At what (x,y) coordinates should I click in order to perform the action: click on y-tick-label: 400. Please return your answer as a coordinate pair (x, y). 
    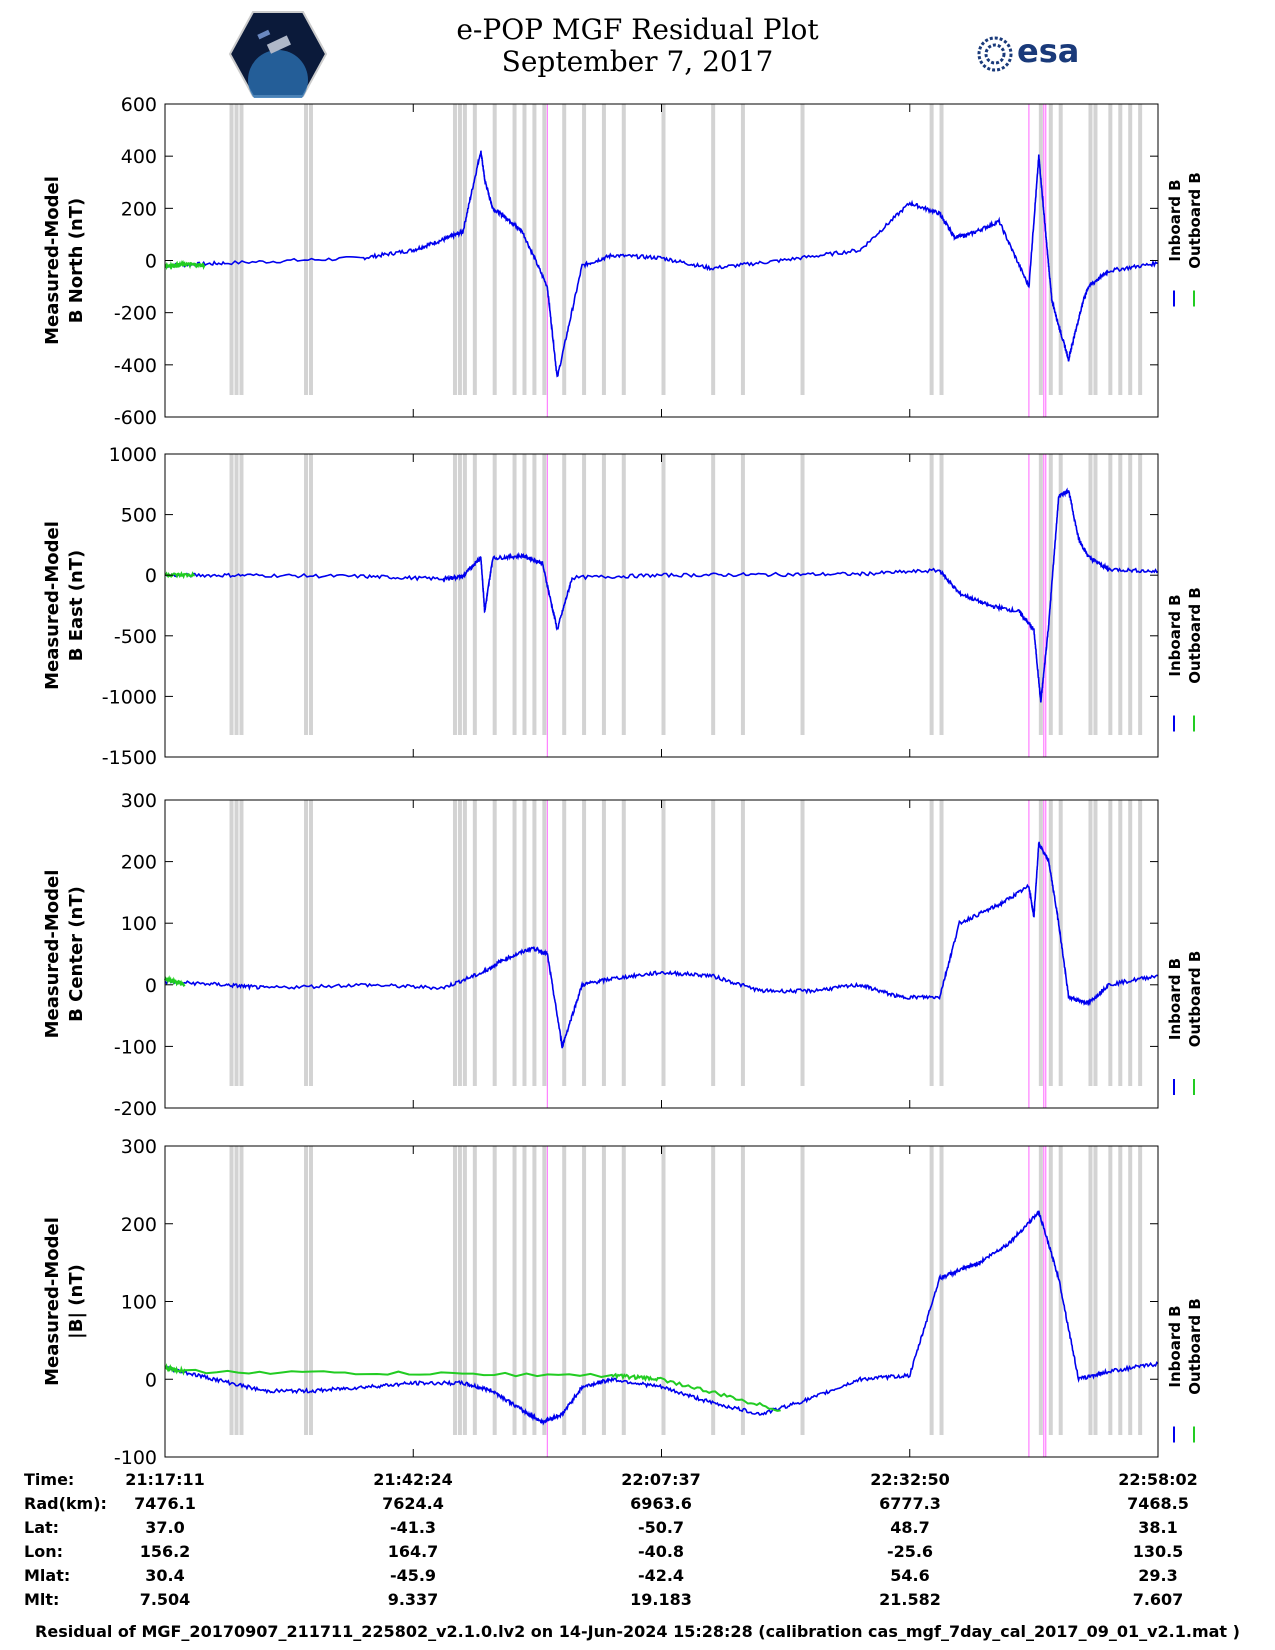
    Looking at the image, I should click on (139, 157).